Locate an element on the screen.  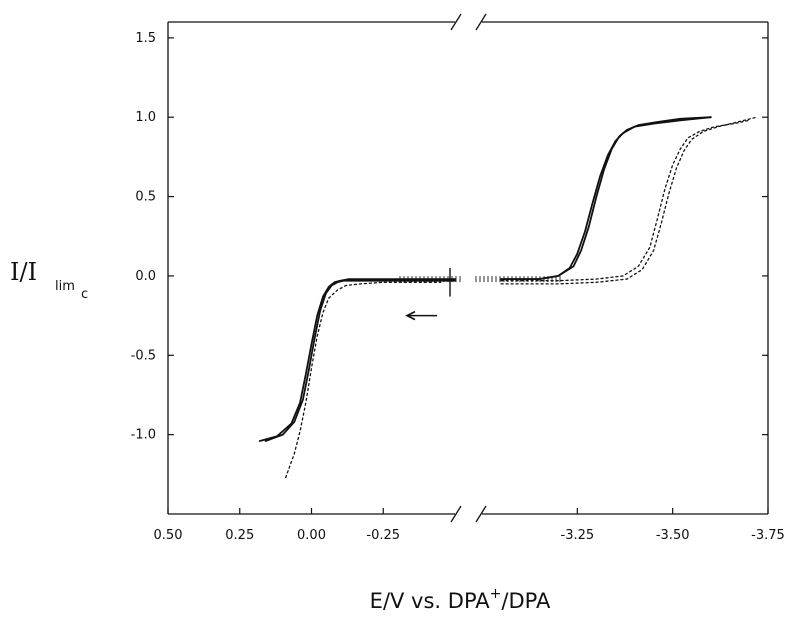
y-tick-label: 0.0 is located at coordinates (145, 276).